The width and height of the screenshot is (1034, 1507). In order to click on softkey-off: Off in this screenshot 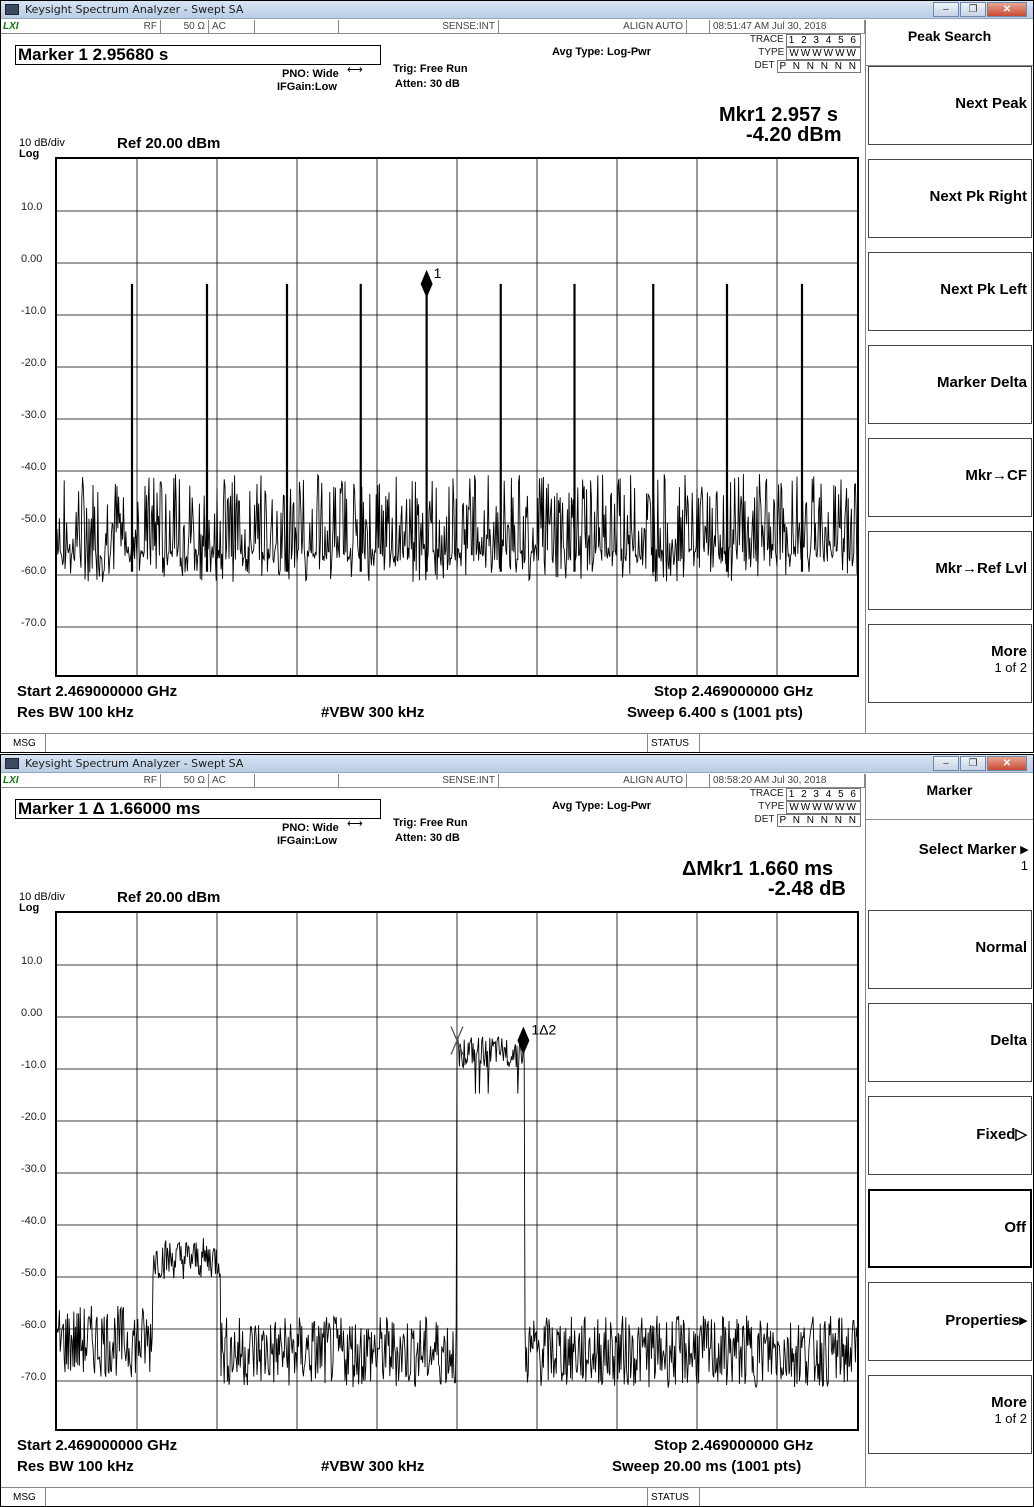, I will do `click(950, 1228)`.